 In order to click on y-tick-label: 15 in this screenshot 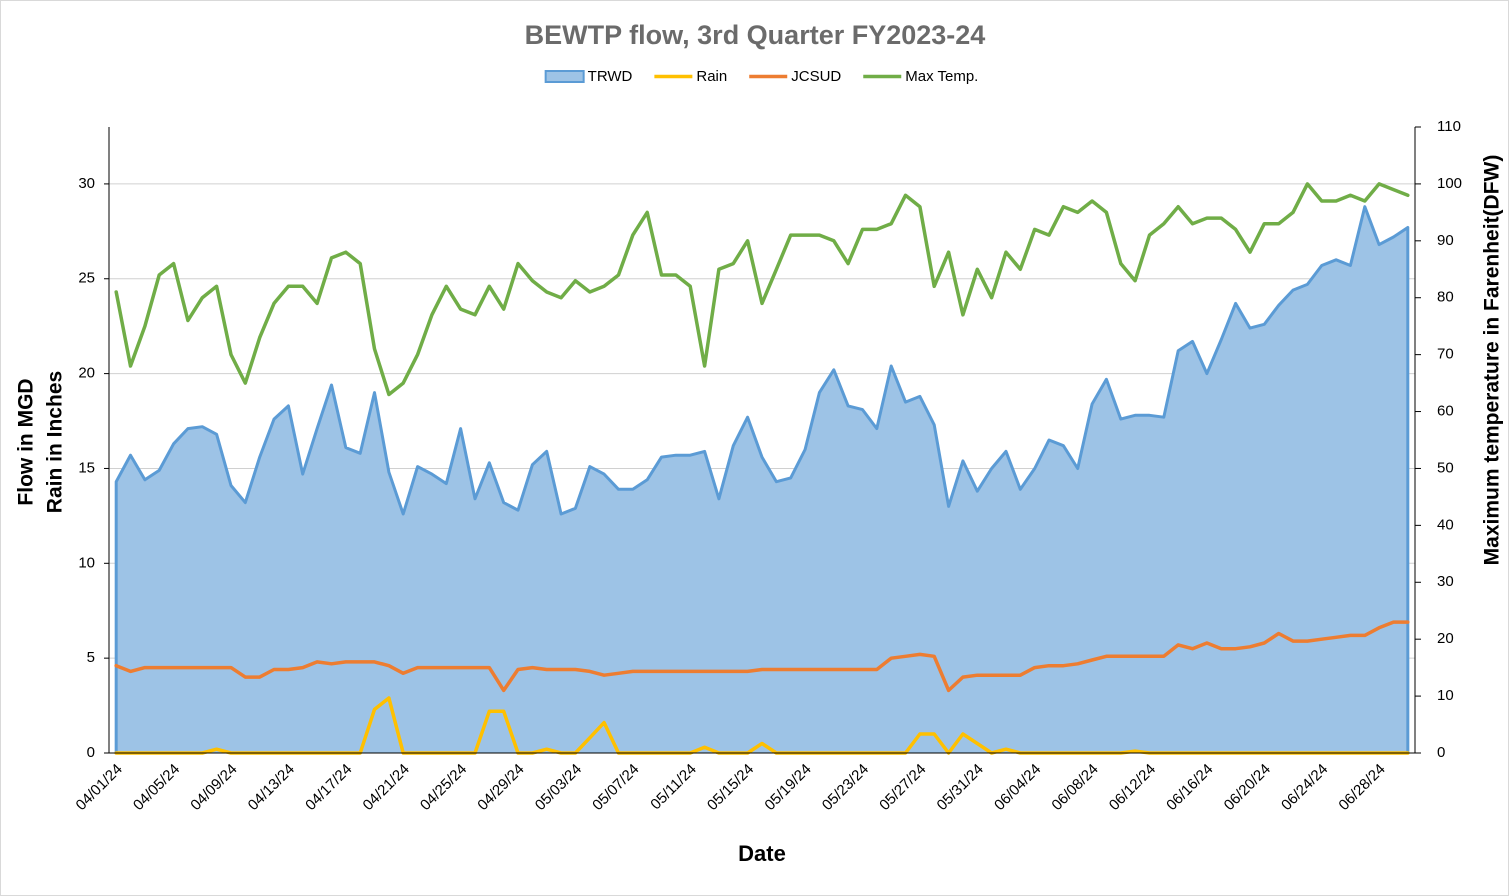, I will do `click(86, 467)`.